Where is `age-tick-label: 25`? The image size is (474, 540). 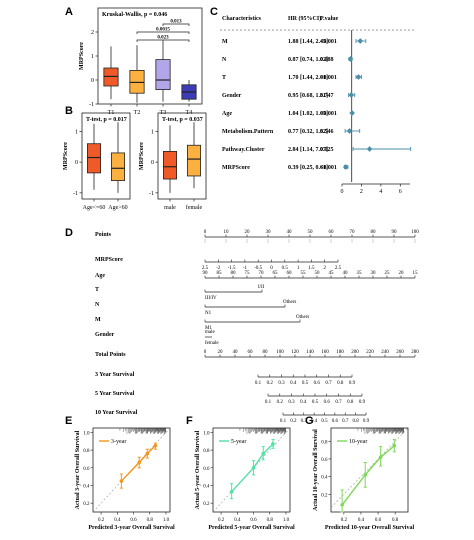 age-tick-label: 25 is located at coordinates (388, 273).